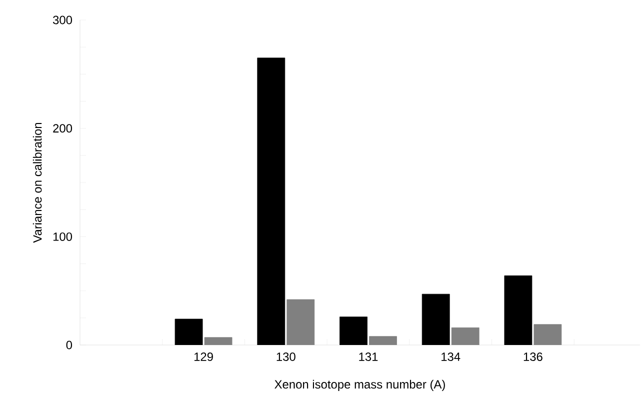 This screenshot has height=403, width=643. I want to click on x-tick-label: 130, so click(286, 356).